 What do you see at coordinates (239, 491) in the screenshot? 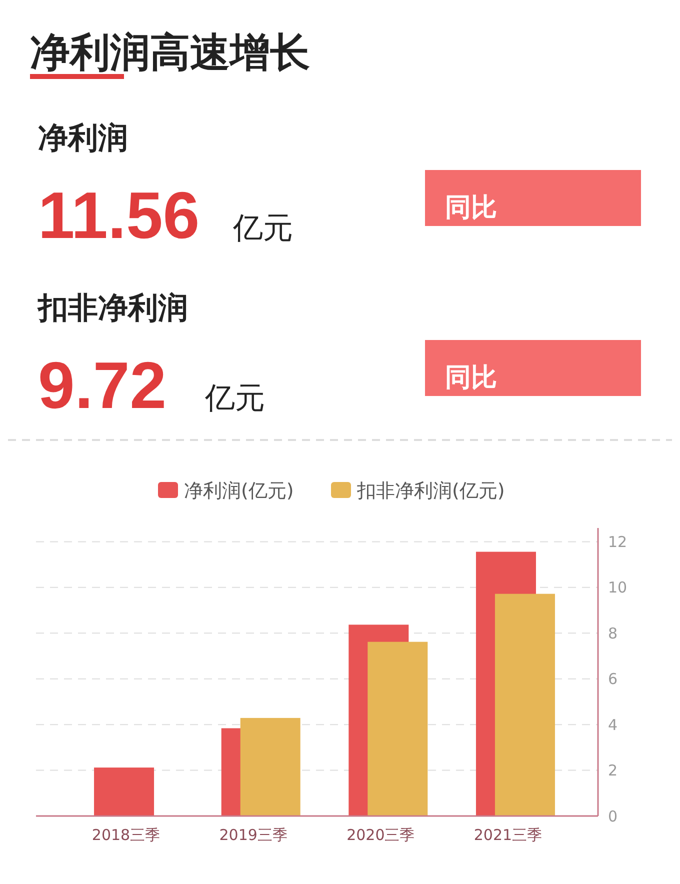
I see `legend-label: 净利润(亿元)` at bounding box center [239, 491].